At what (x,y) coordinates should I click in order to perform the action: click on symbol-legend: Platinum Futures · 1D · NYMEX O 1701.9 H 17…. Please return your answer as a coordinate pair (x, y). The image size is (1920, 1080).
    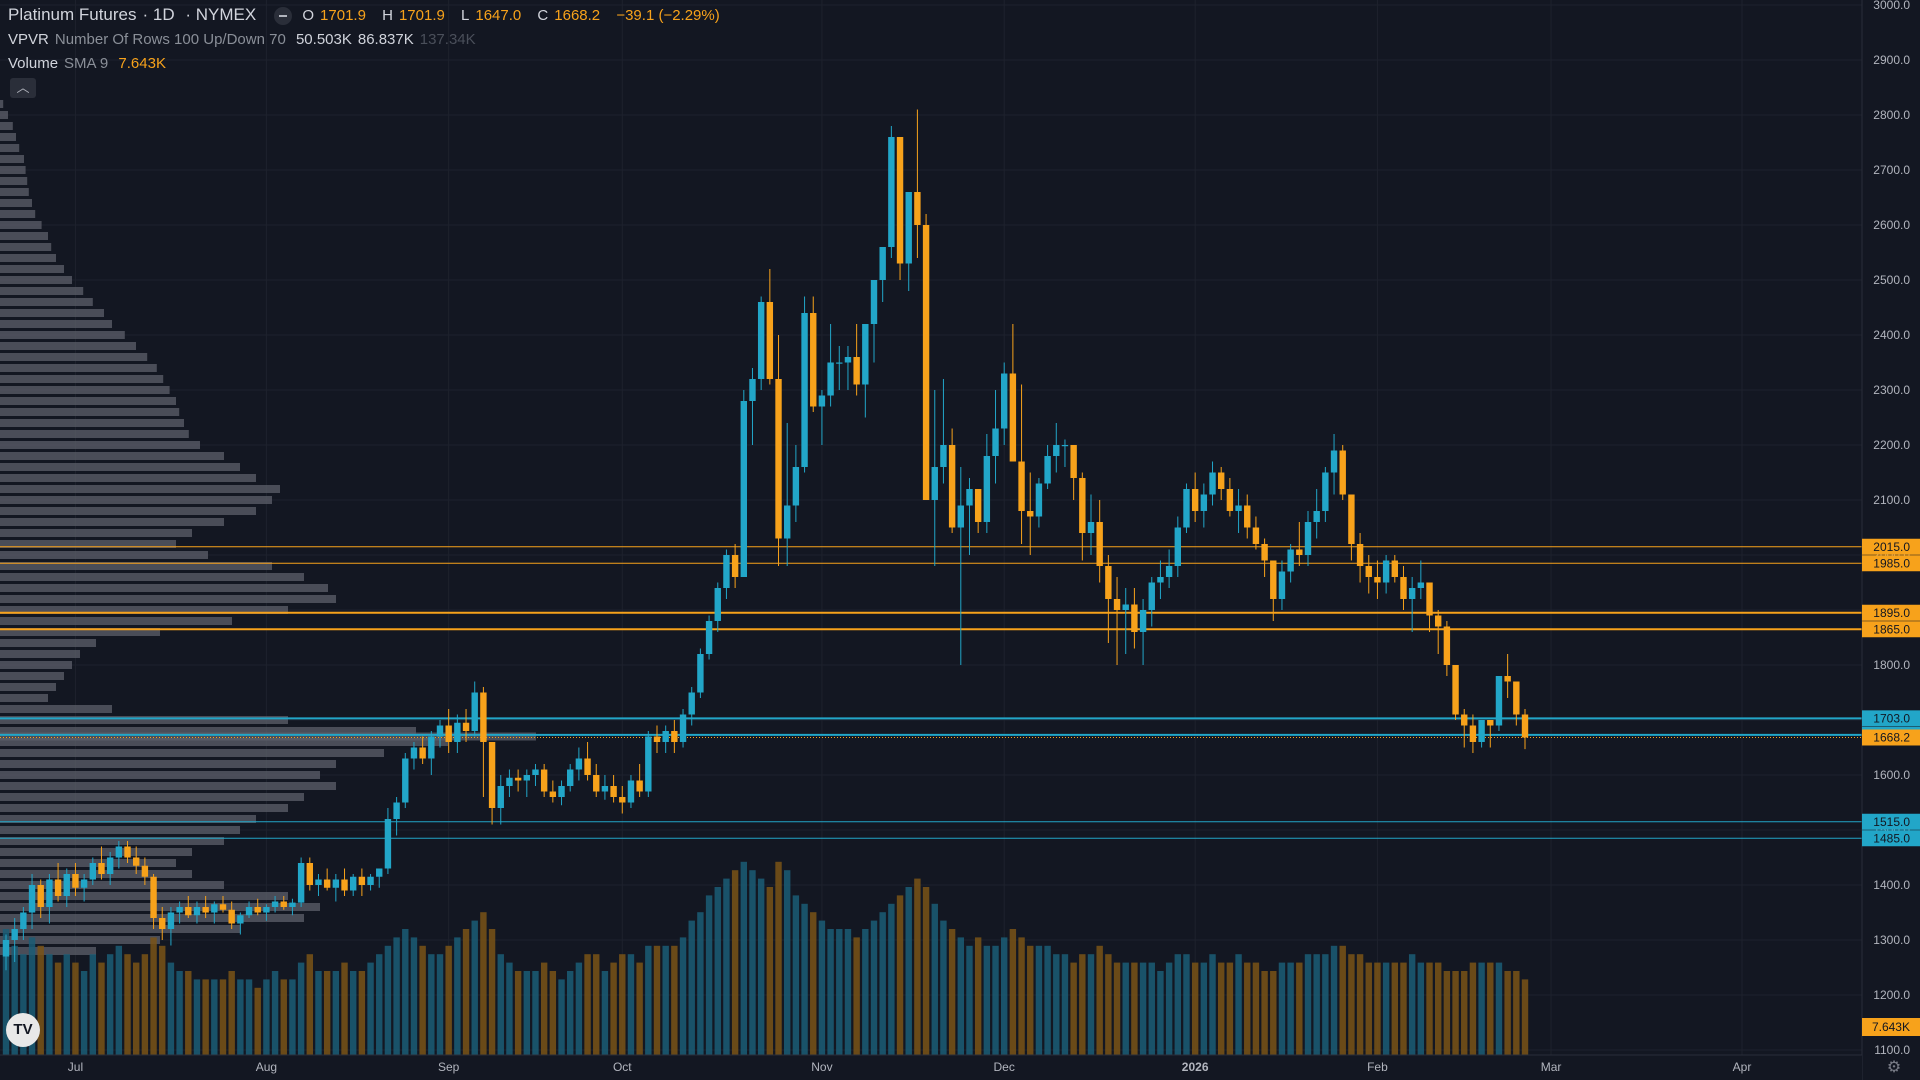
    Looking at the image, I should click on (367, 16).